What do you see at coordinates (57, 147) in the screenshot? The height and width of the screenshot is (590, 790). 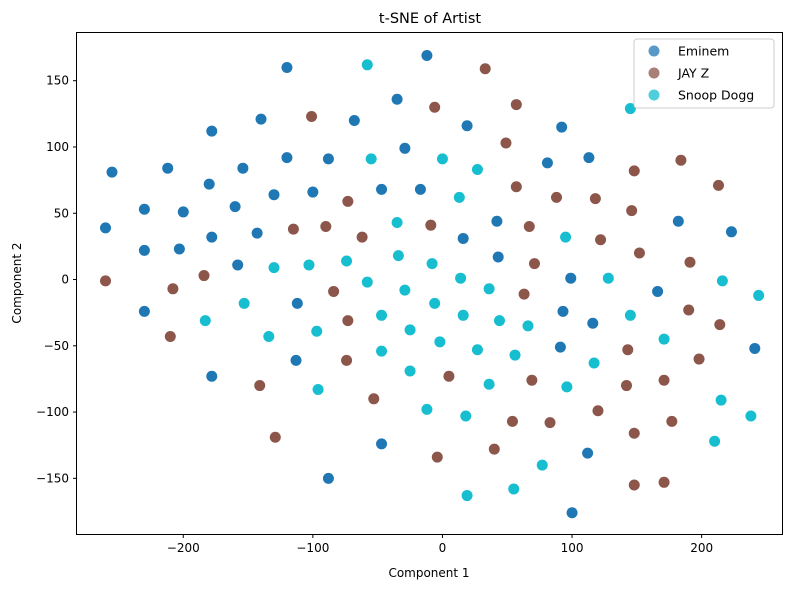 I see `y-tick-label: 100` at bounding box center [57, 147].